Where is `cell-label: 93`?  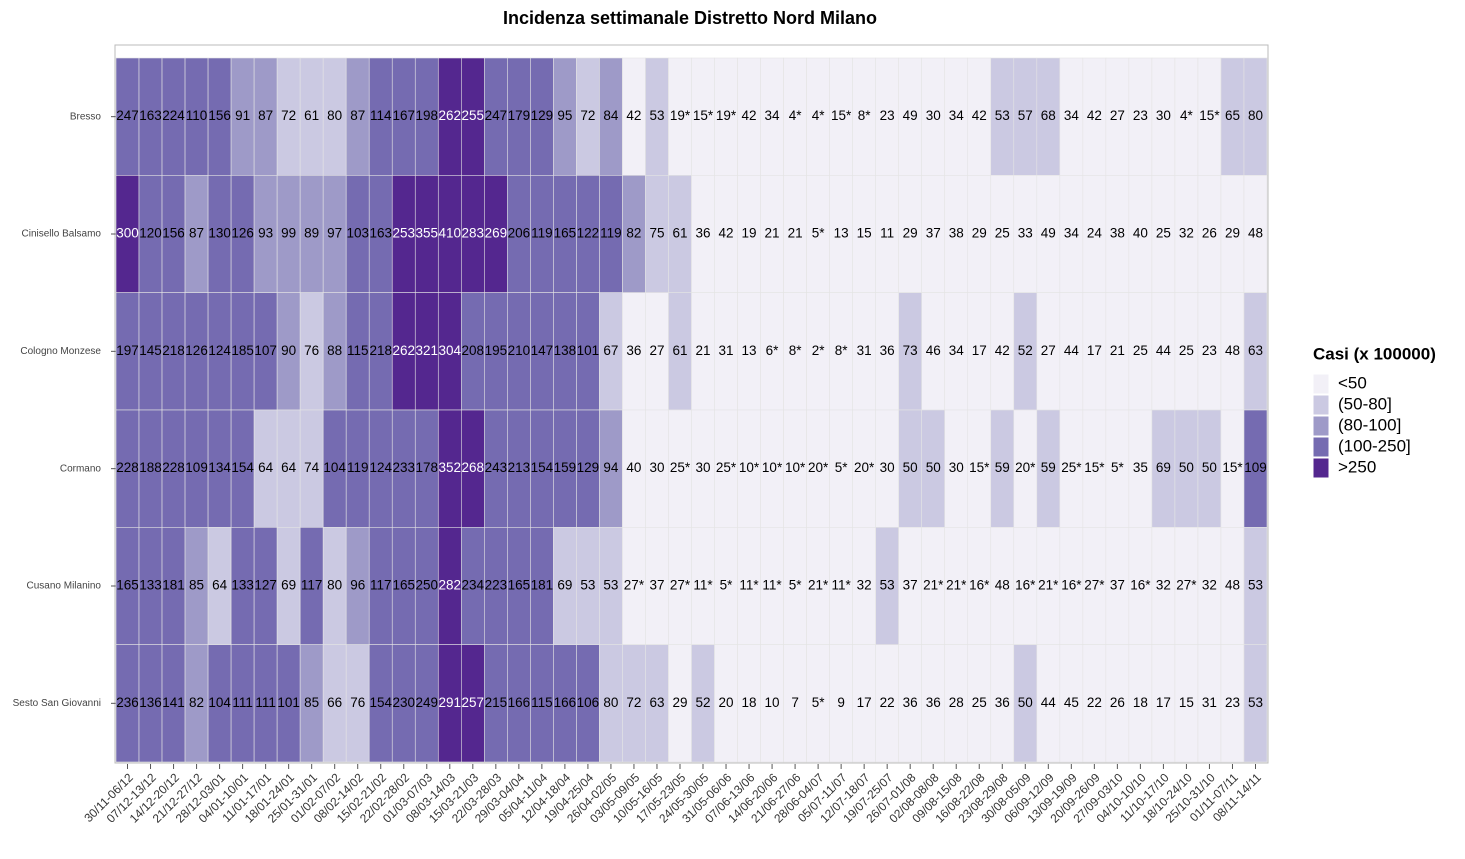
cell-label: 93 is located at coordinates (265, 233).